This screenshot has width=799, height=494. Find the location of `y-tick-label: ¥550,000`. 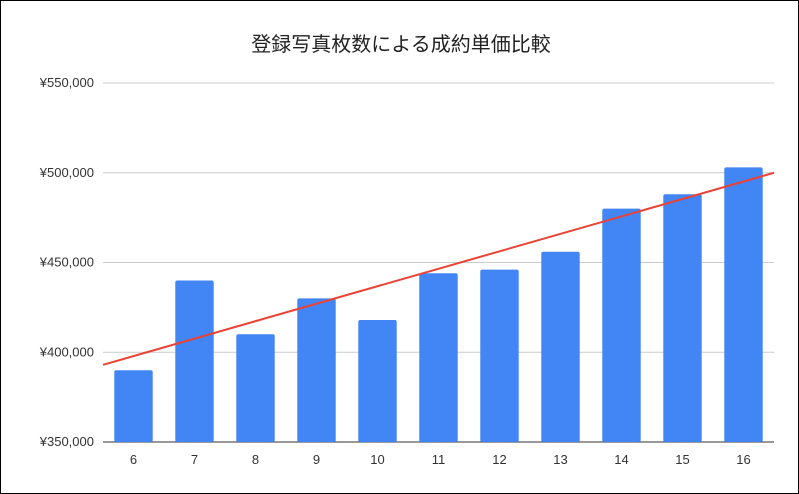

y-tick-label: ¥550,000 is located at coordinates (66, 82).